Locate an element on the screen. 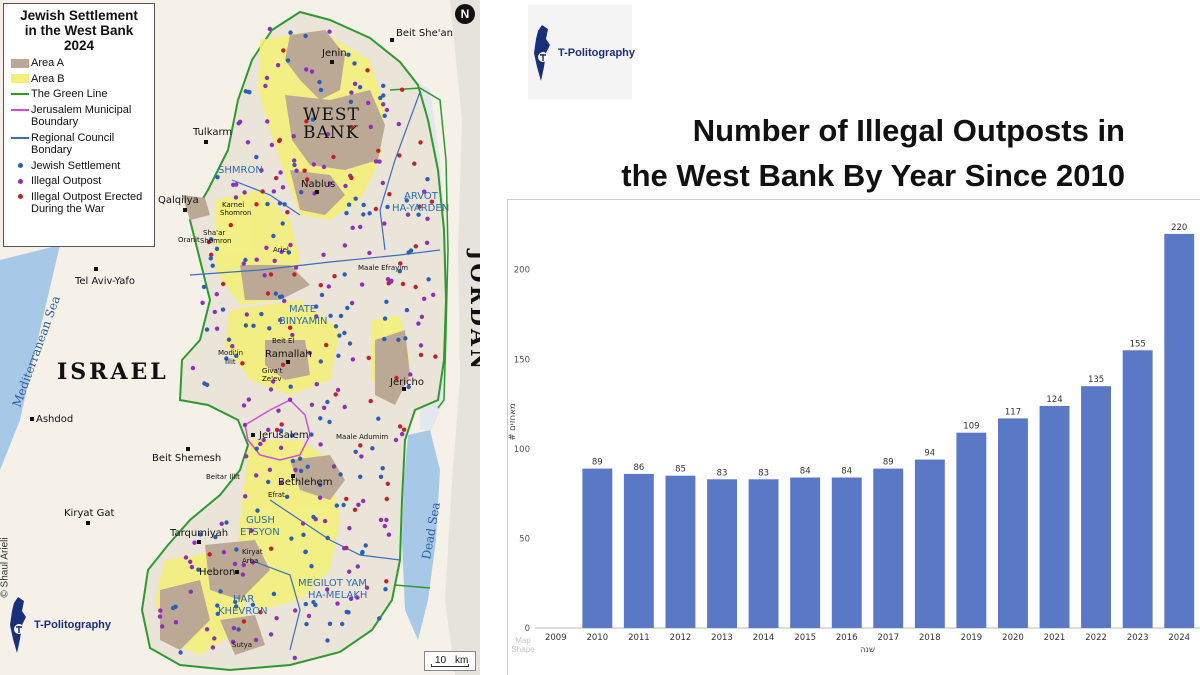 The height and width of the screenshot is (675, 1200). x-axis-title: שנה is located at coordinates (867, 650).